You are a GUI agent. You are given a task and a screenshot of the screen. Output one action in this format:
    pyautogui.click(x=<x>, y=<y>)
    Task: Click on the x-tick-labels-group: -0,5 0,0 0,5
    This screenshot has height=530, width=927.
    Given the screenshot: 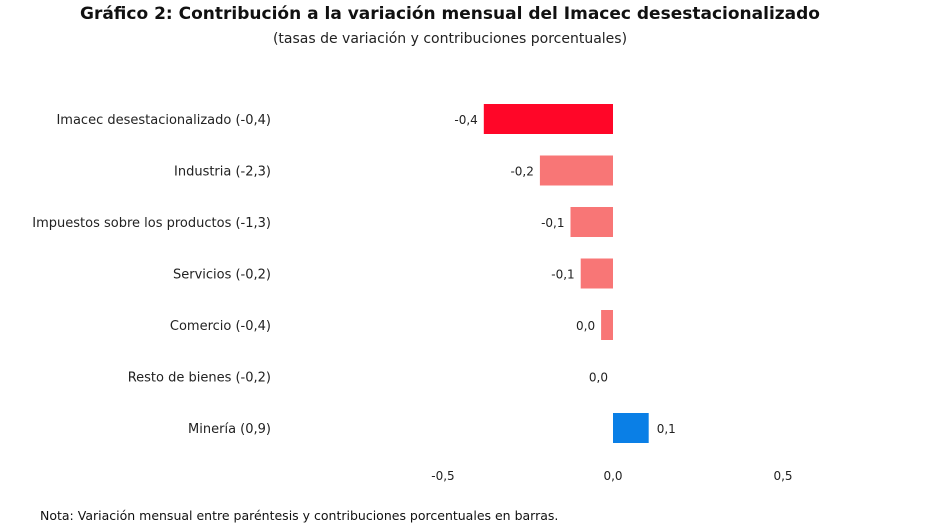 What is the action you would take?
    pyautogui.click(x=611, y=476)
    